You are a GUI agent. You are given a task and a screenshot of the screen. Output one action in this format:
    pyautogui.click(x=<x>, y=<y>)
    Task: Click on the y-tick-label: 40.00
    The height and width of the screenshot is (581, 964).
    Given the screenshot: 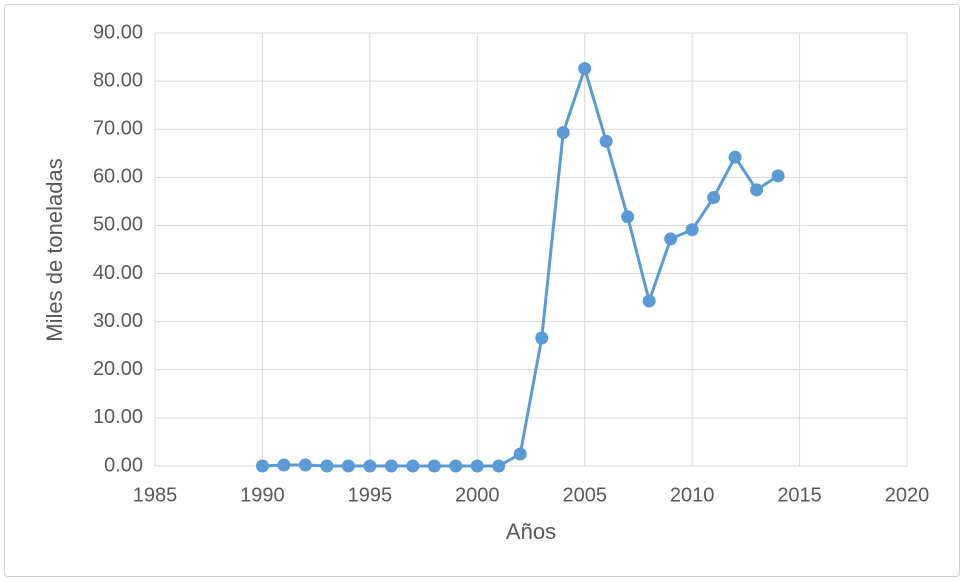 What is the action you would take?
    pyautogui.click(x=118, y=273)
    